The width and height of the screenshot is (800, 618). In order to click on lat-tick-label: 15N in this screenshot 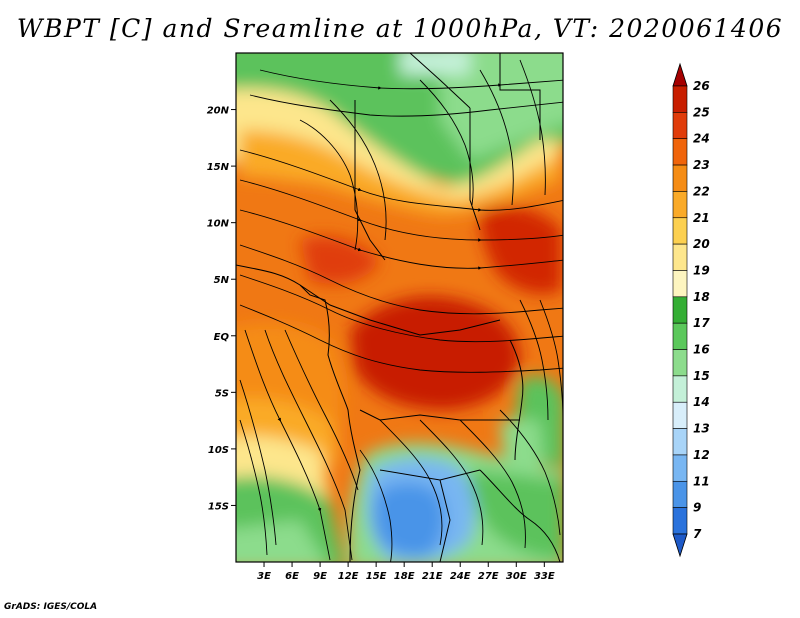, I will do `click(218, 167)`.